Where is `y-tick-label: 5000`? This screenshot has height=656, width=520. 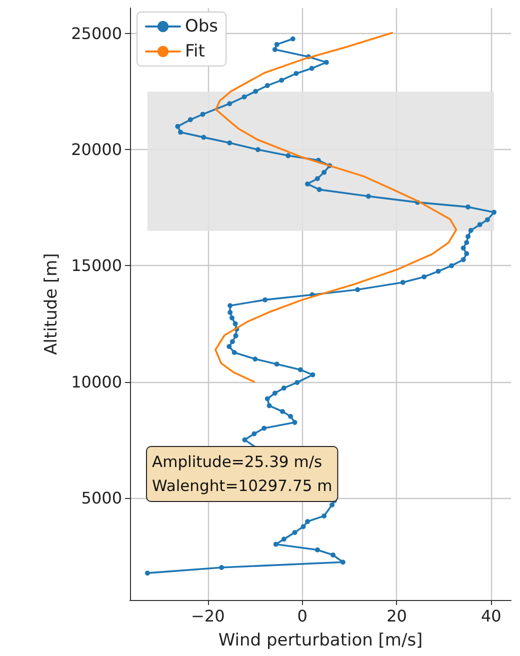
y-tick-label: 5000 is located at coordinates (101, 498).